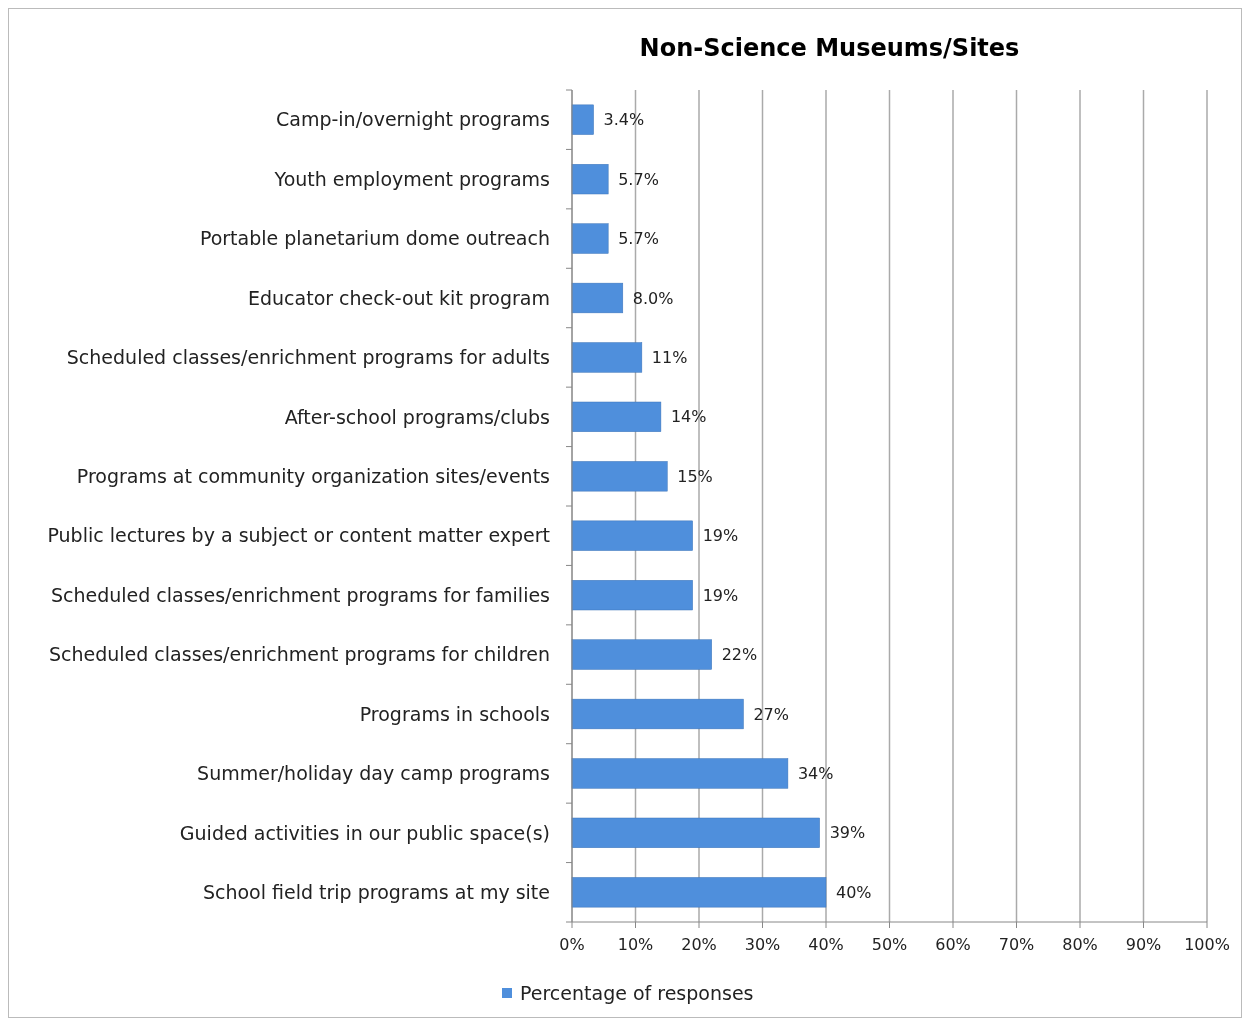 The width and height of the screenshot is (1250, 1026). I want to click on x-tick-label: 50%, so click(889, 944).